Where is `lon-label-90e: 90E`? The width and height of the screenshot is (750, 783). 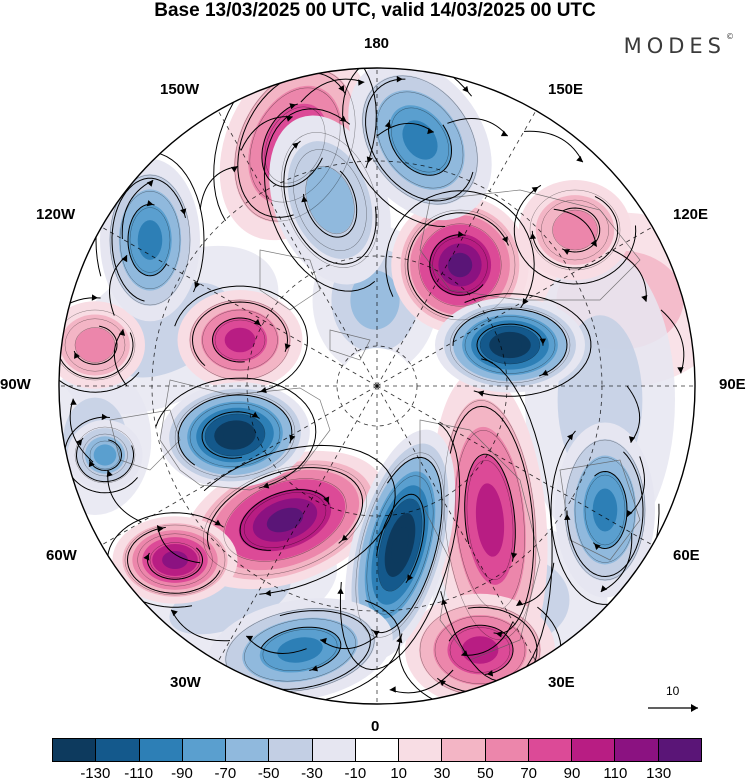
lon-label-90e: 90E is located at coordinates (732, 384).